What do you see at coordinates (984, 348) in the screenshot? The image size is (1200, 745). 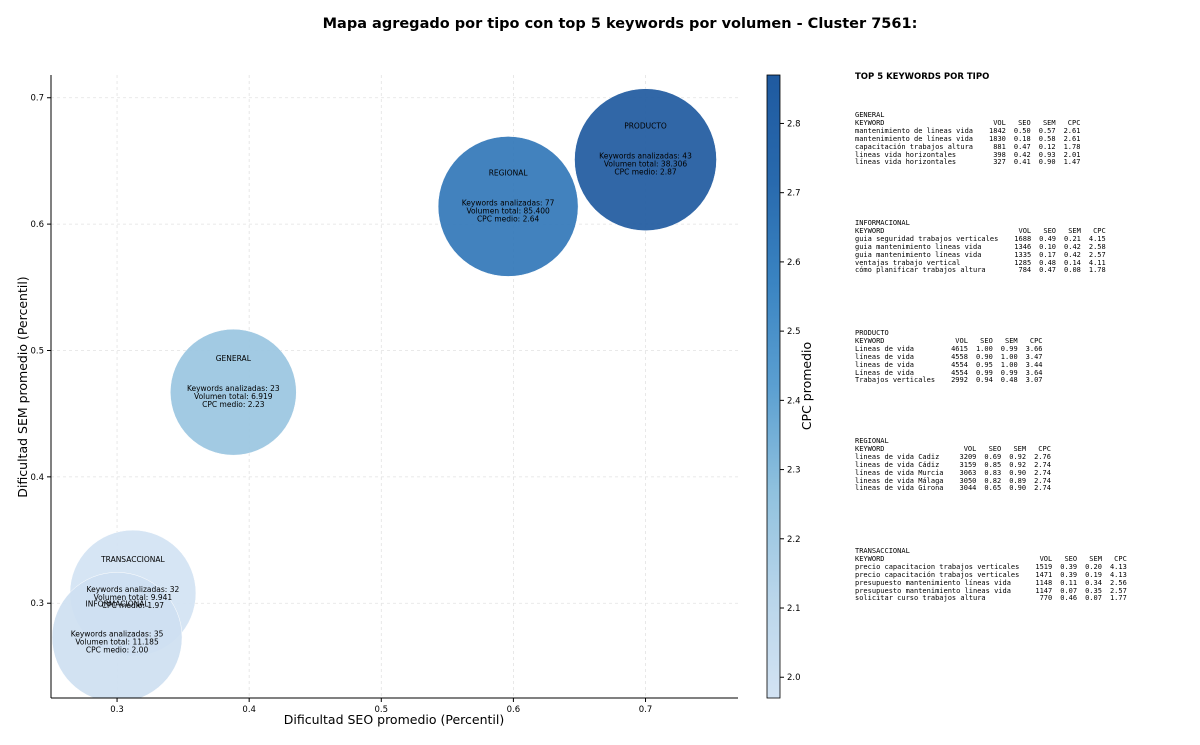 I see `metric-cell: 1.00` at bounding box center [984, 348].